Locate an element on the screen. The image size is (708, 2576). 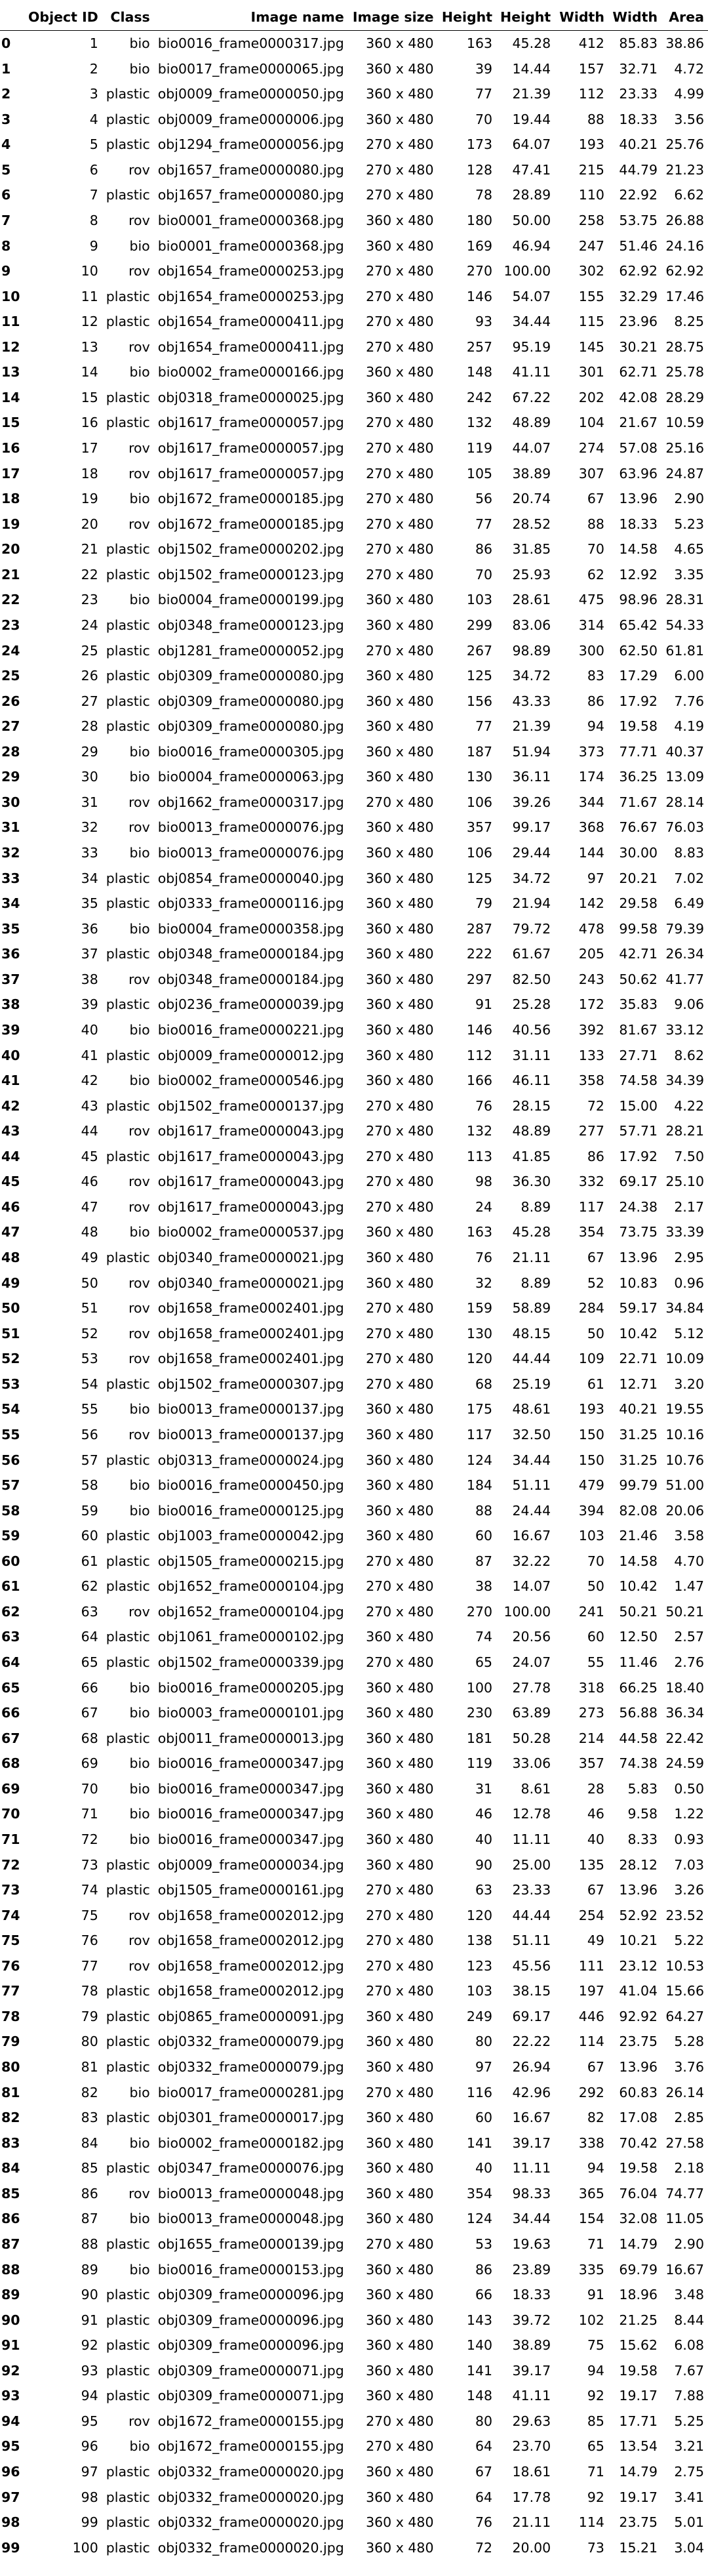
cell-width-px: 357 is located at coordinates (591, 1763).